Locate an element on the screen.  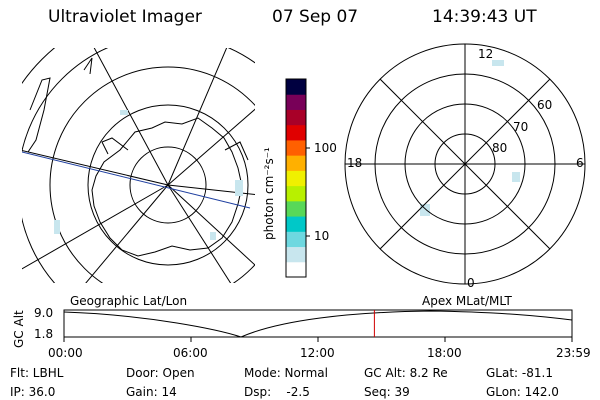
altitude-plot-frame is located at coordinates (318, 323).